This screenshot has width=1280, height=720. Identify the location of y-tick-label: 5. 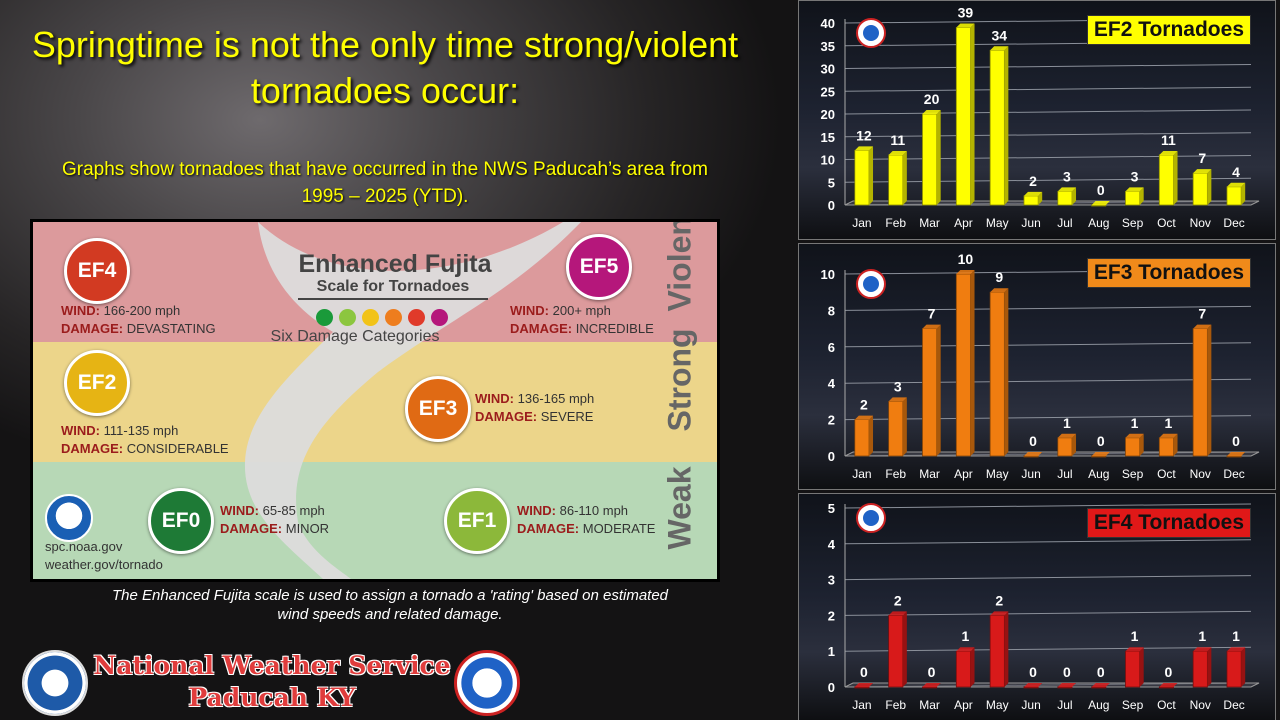
(831, 508).